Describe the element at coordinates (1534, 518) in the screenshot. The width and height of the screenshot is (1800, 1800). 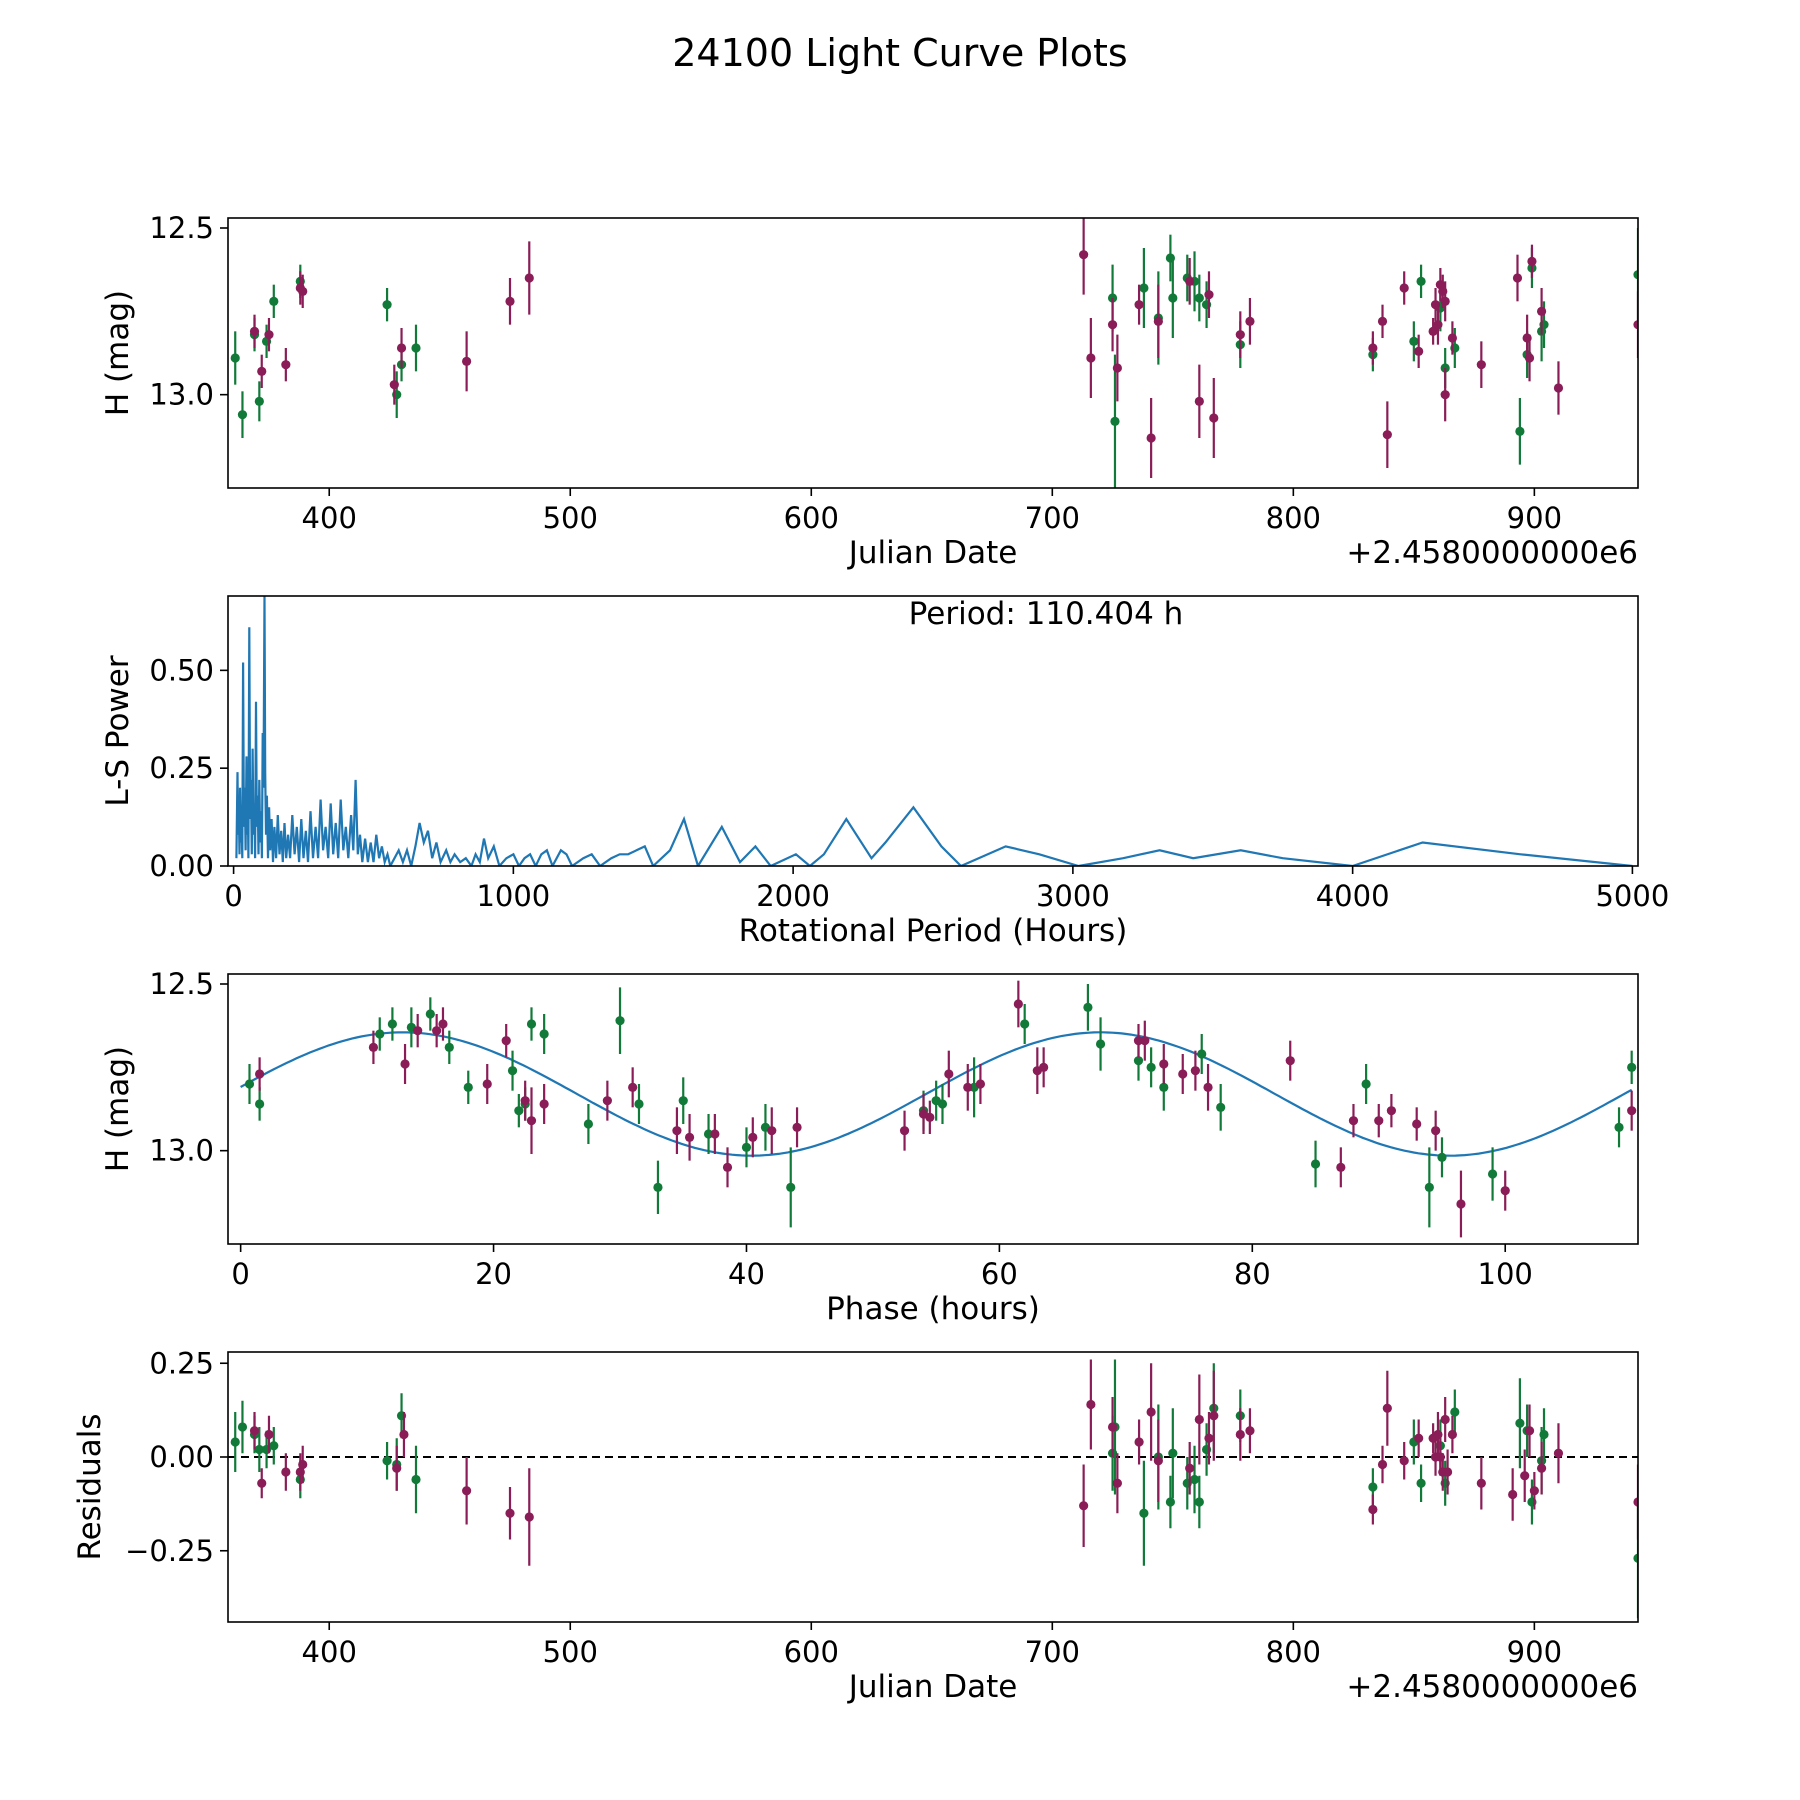
I see `x-tick-label: 900` at that location.